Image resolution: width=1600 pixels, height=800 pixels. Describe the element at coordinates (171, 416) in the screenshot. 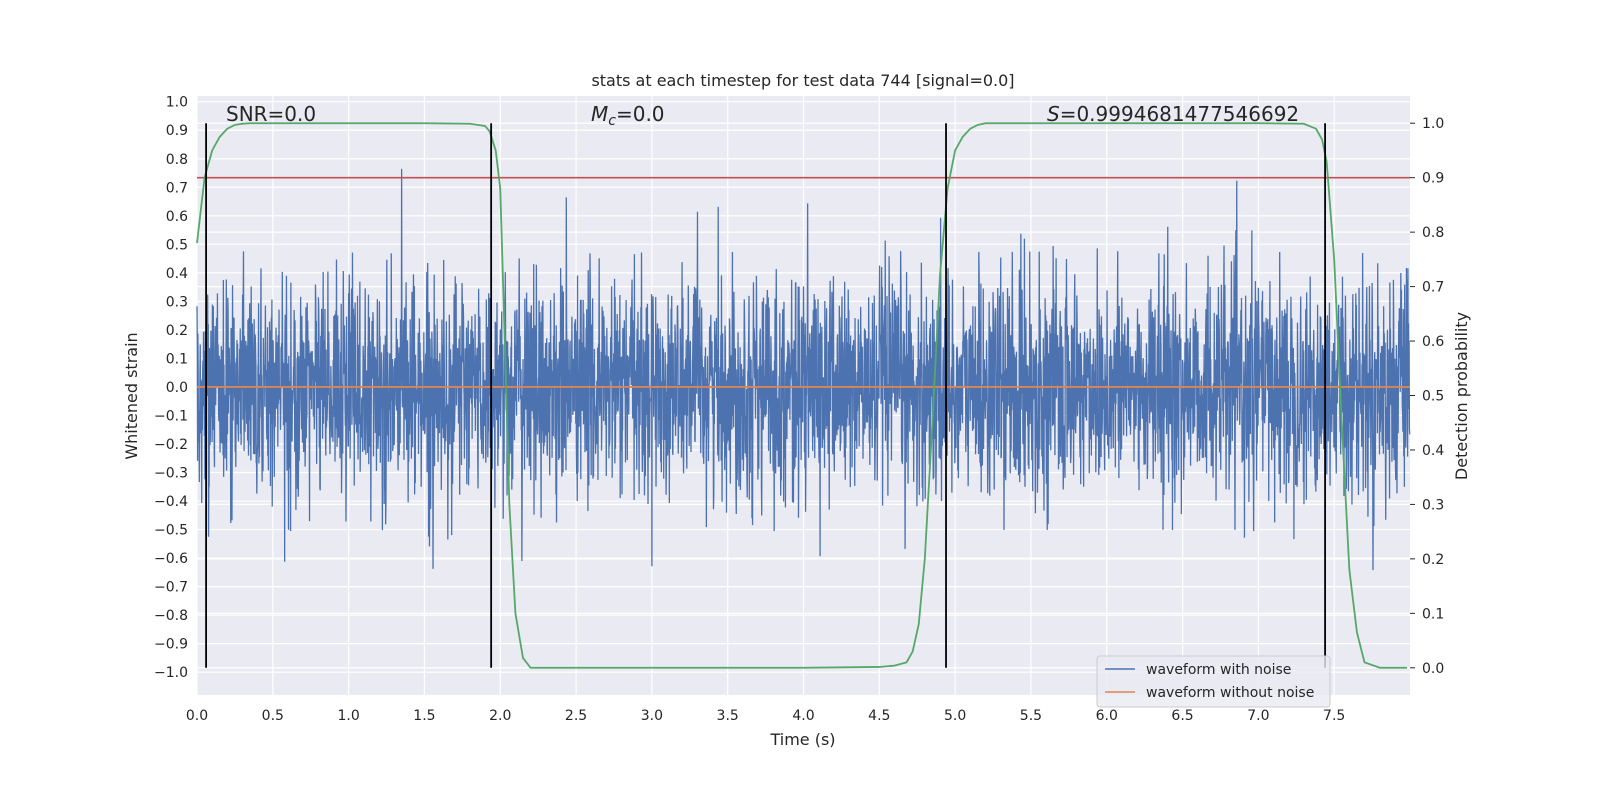

I see `y-left-tick-label: −0.1` at that location.